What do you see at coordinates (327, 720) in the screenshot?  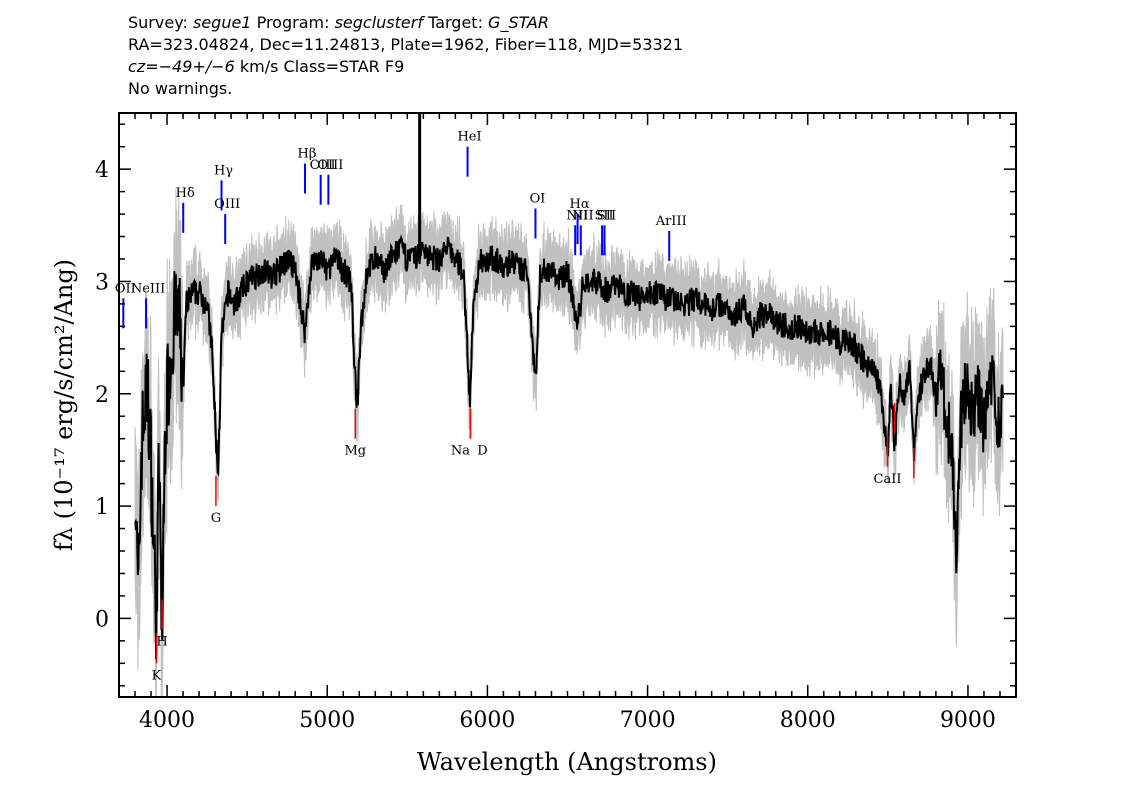 I see `x-tick-label-1: 5000` at bounding box center [327, 720].